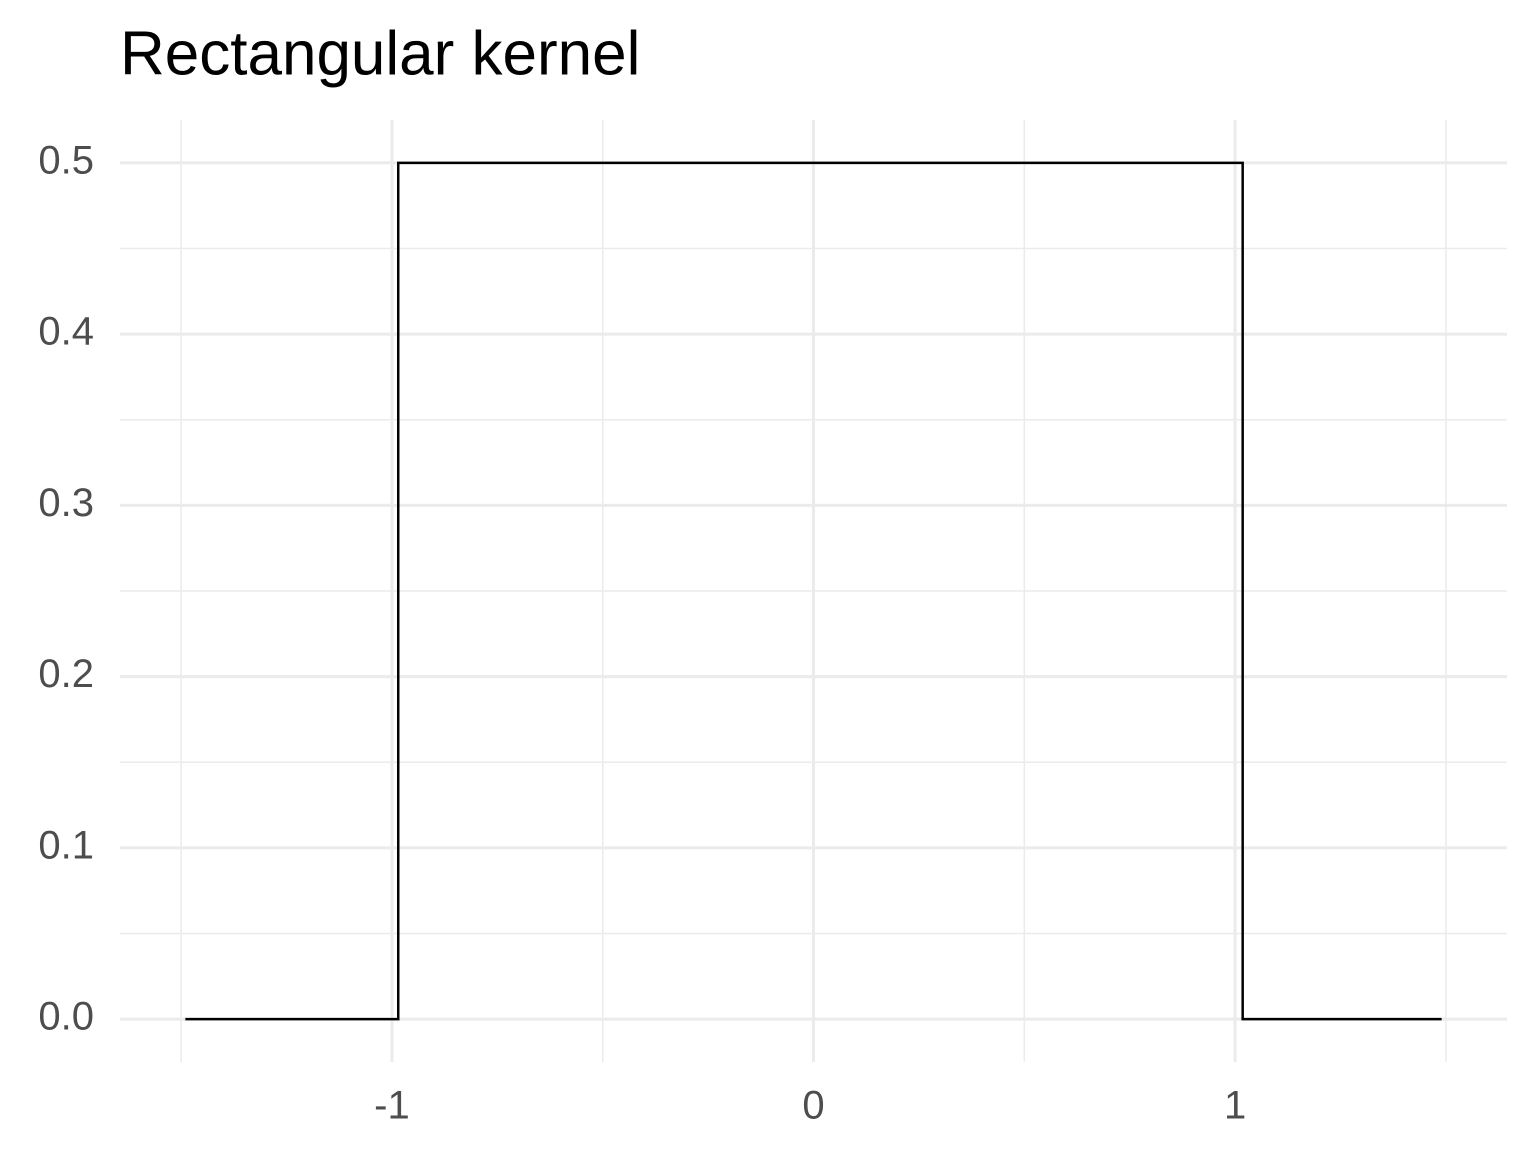  I want to click on y-tick-label: 0.4, so click(66, 332).